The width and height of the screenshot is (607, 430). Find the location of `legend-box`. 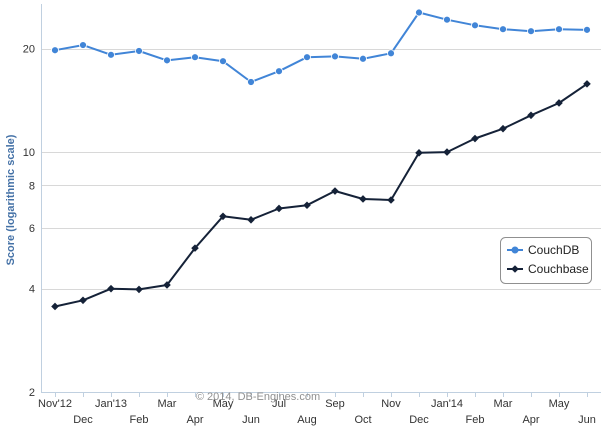

legend-box is located at coordinates (546, 260).